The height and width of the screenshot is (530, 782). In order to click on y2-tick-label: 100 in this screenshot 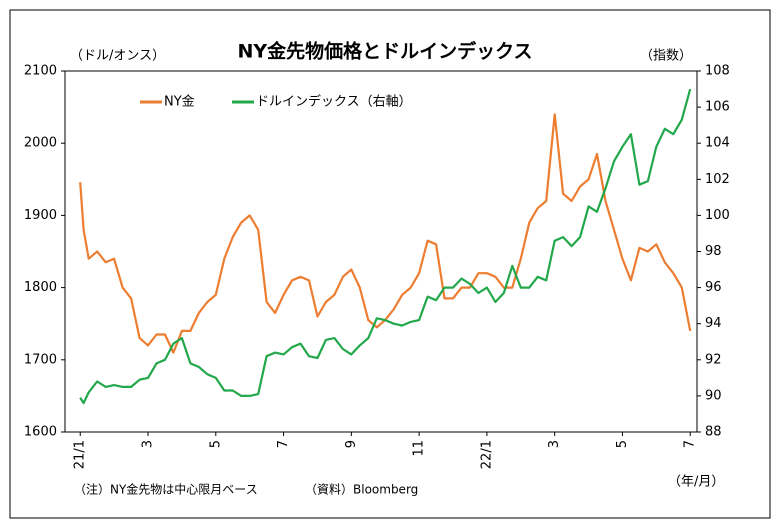, I will do `click(717, 215)`.